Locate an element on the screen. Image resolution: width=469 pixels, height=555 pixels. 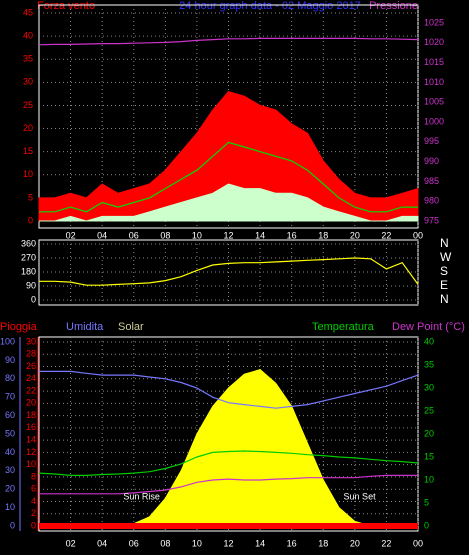
y-tick-label: 2 is located at coordinates (33, 513).